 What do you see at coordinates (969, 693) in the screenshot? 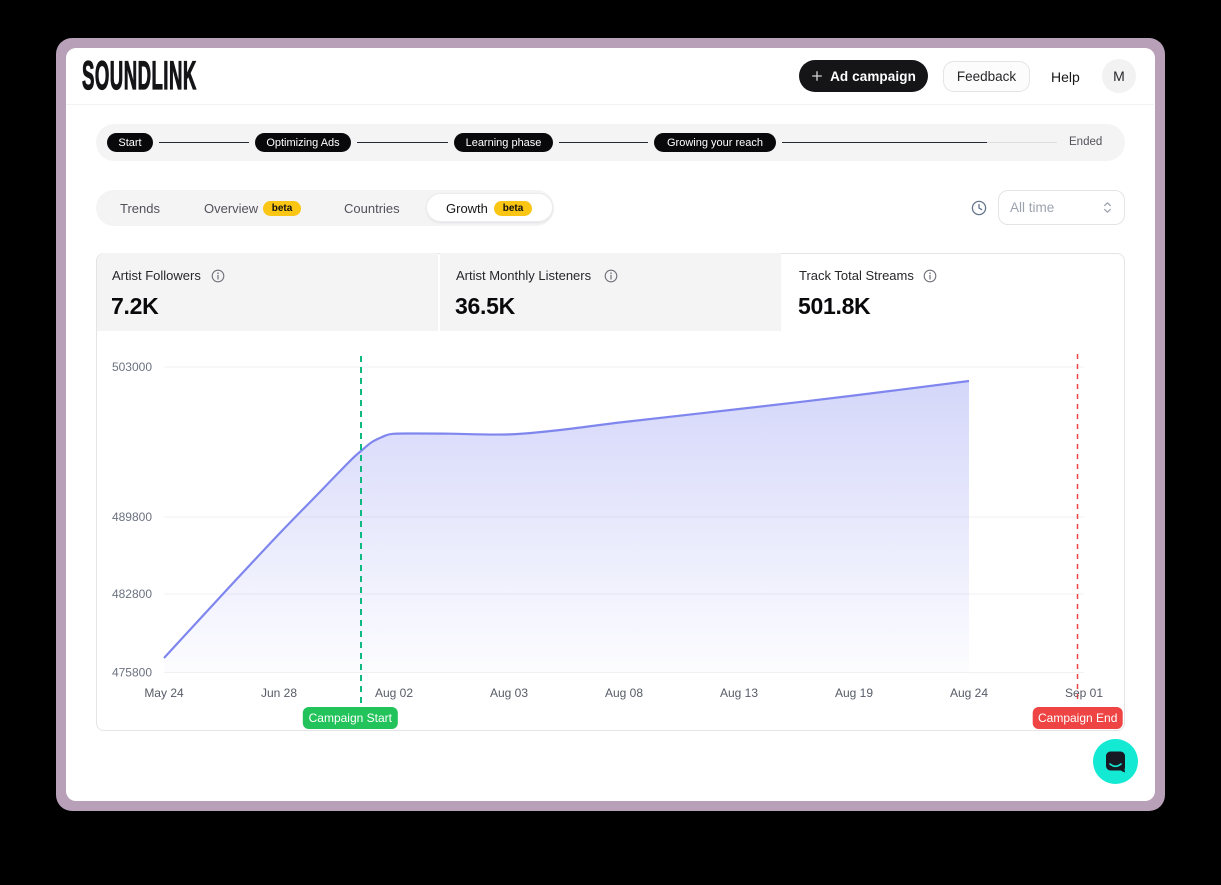
I see `svg-text: Aug 24` at bounding box center [969, 693].